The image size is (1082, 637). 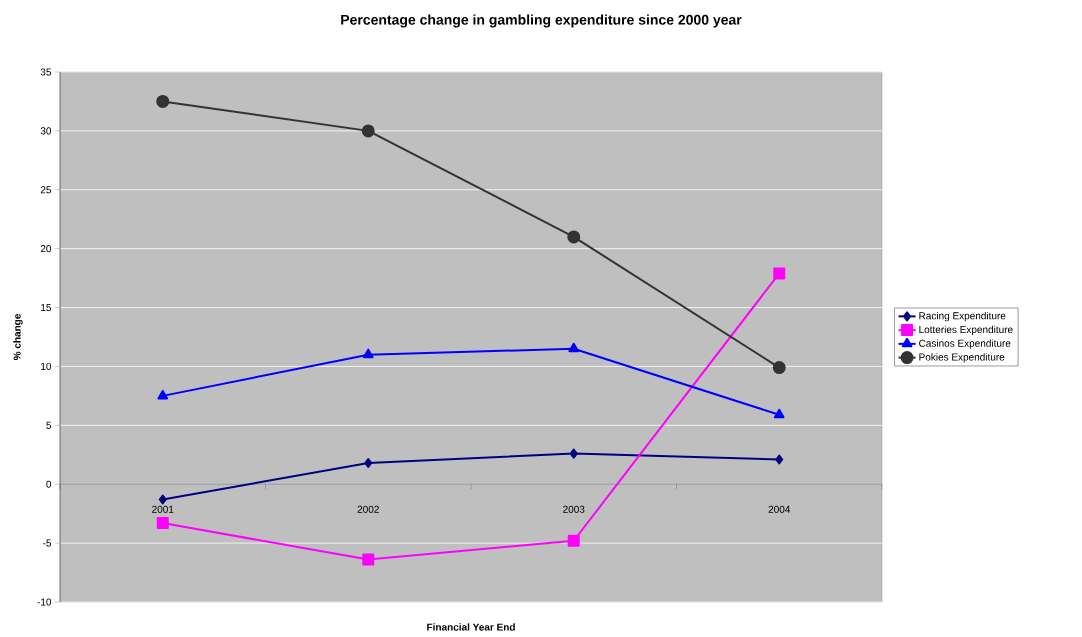 What do you see at coordinates (49, 484) in the screenshot?
I see `y-tick-label: 0` at bounding box center [49, 484].